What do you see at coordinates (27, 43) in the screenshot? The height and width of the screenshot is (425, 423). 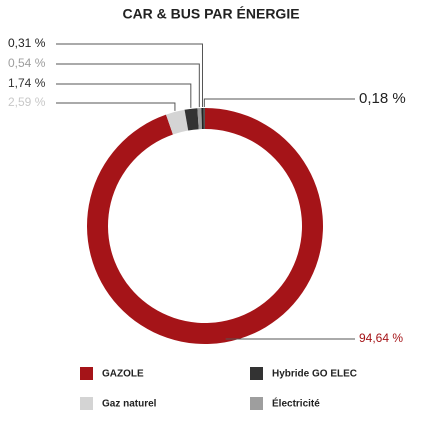 I see `value-label: 0,31 %` at bounding box center [27, 43].